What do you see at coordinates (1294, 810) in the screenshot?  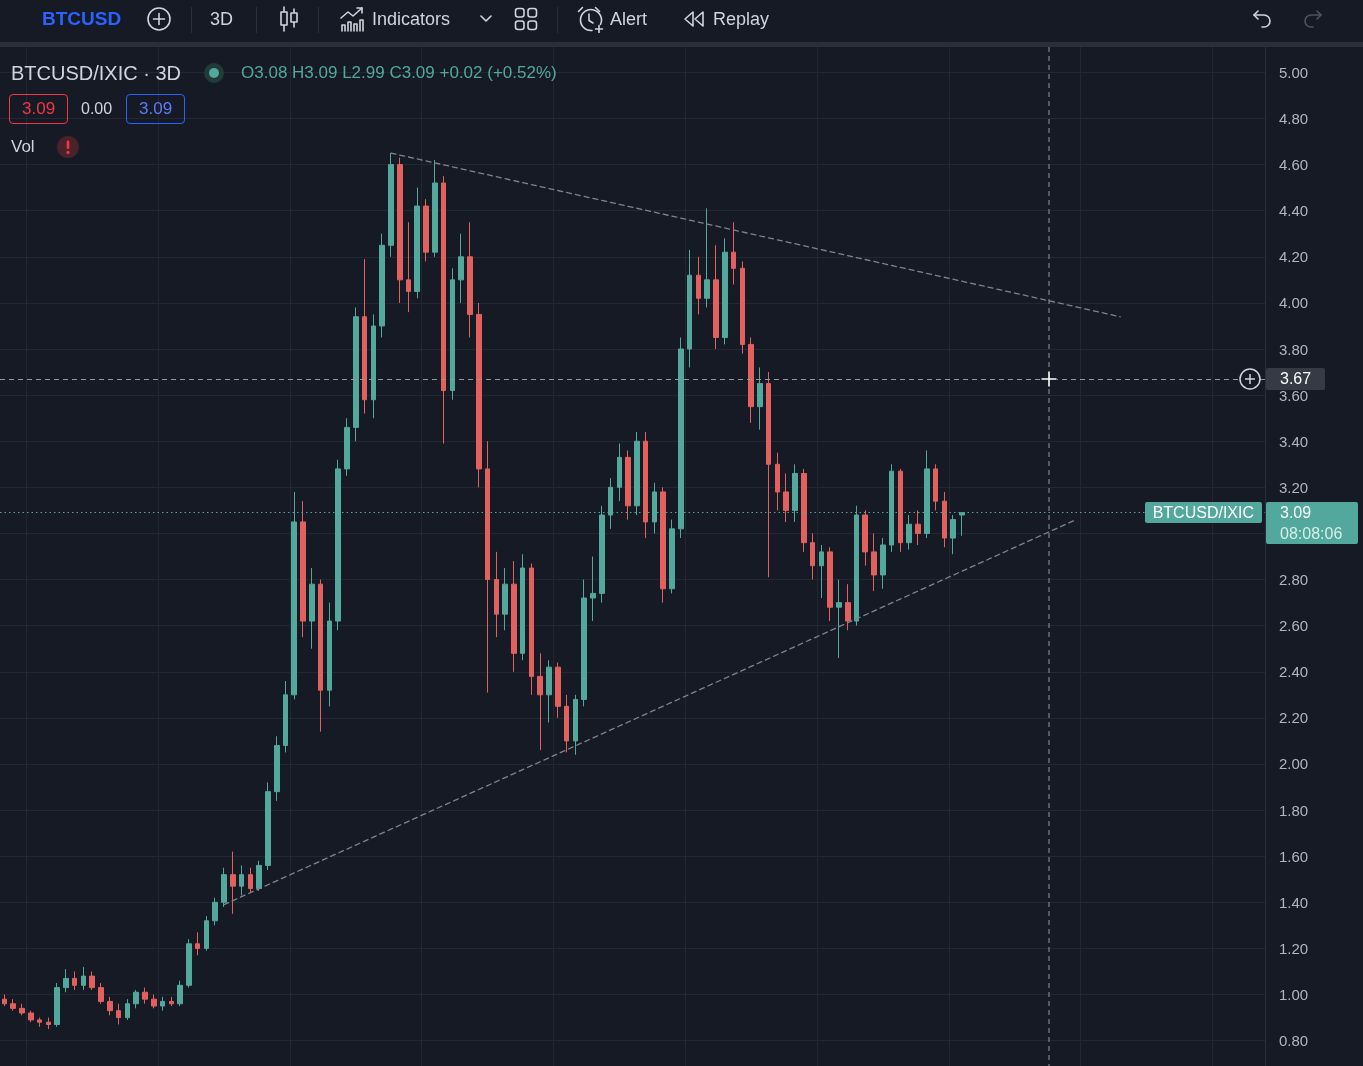 I see `y-tick-label: 1.80` at bounding box center [1294, 810].